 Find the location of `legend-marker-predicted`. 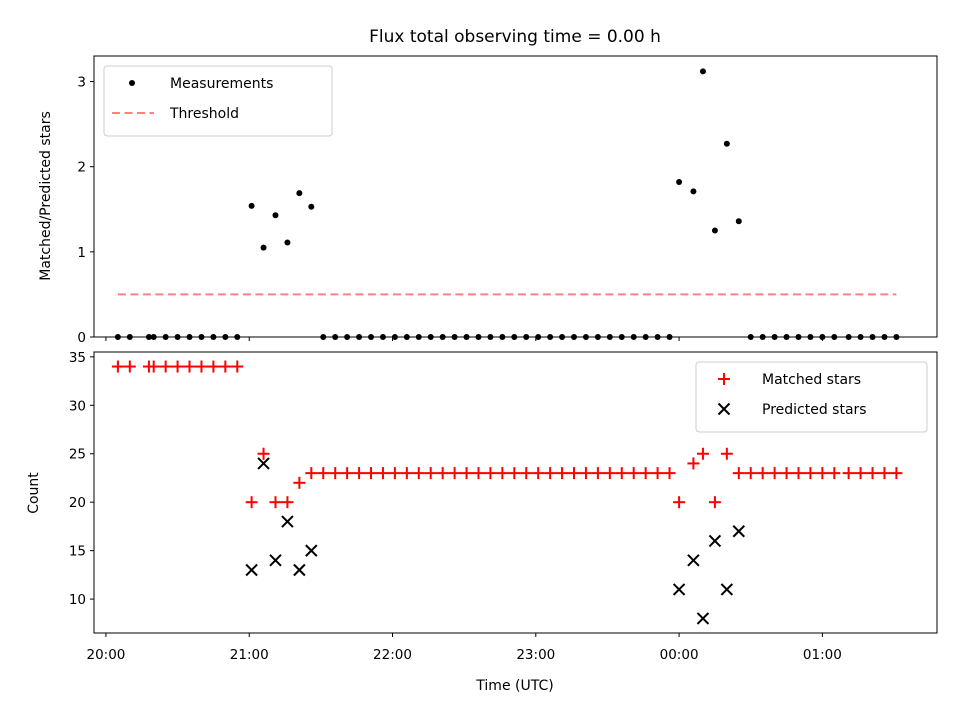

legend-marker-predicted is located at coordinates (724, 409).